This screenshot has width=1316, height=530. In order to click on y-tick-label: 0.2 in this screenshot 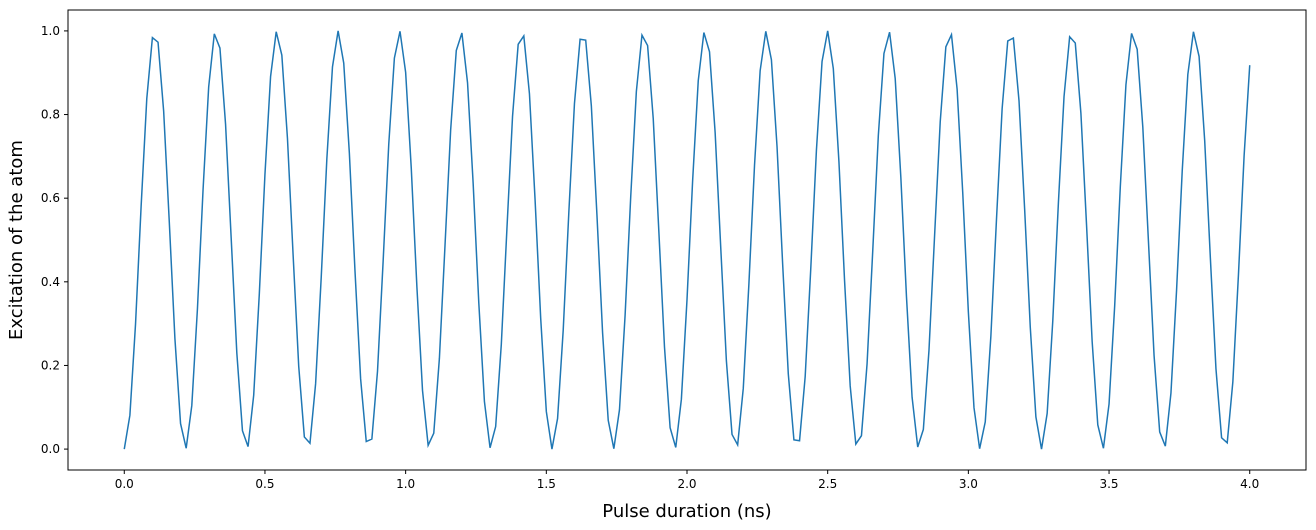, I will do `click(50, 365)`.